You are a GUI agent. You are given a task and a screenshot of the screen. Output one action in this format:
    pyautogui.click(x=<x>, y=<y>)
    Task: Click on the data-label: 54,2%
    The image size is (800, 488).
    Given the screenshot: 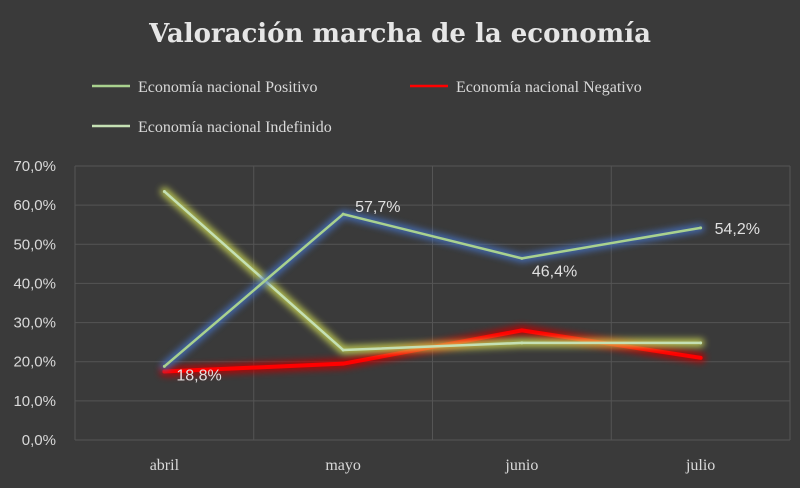 What is the action you would take?
    pyautogui.click(x=737, y=229)
    